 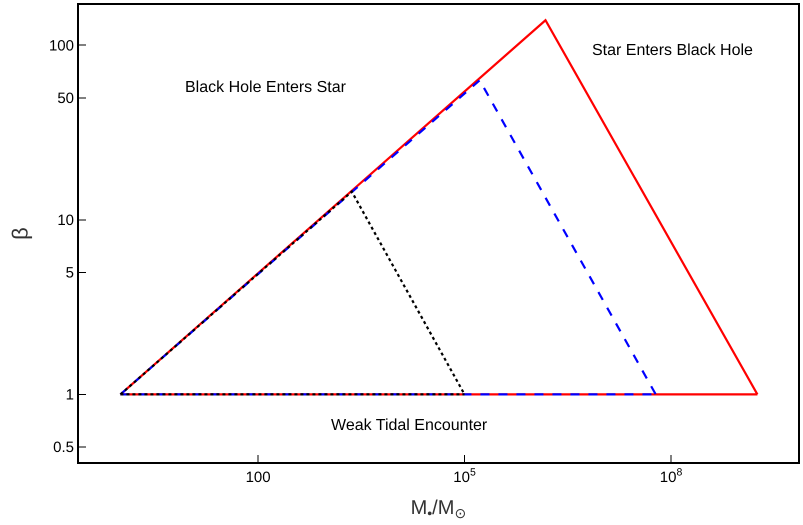 What do you see at coordinates (61, 45) in the screenshot?
I see `y-tick-label: 100` at bounding box center [61, 45].